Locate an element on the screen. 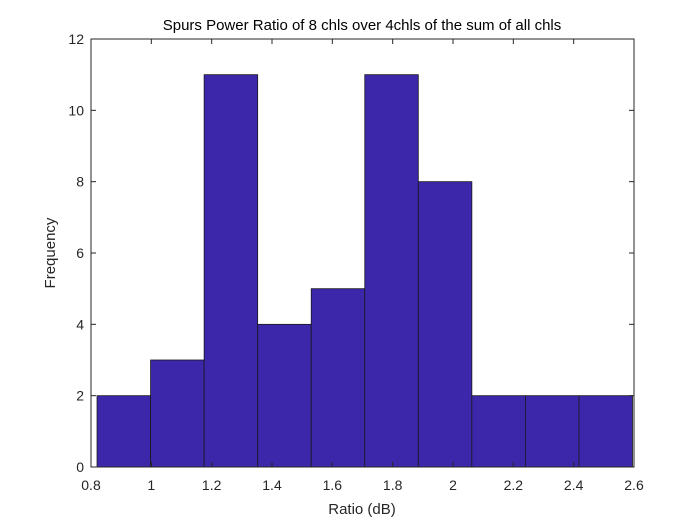  x-tick-label: 1.2 is located at coordinates (212, 485).